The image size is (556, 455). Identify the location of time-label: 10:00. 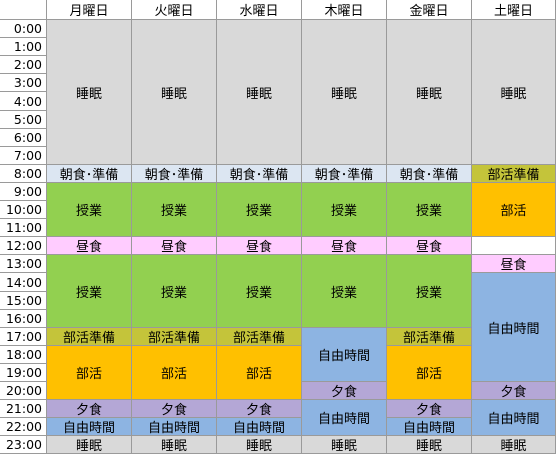
(23, 210).